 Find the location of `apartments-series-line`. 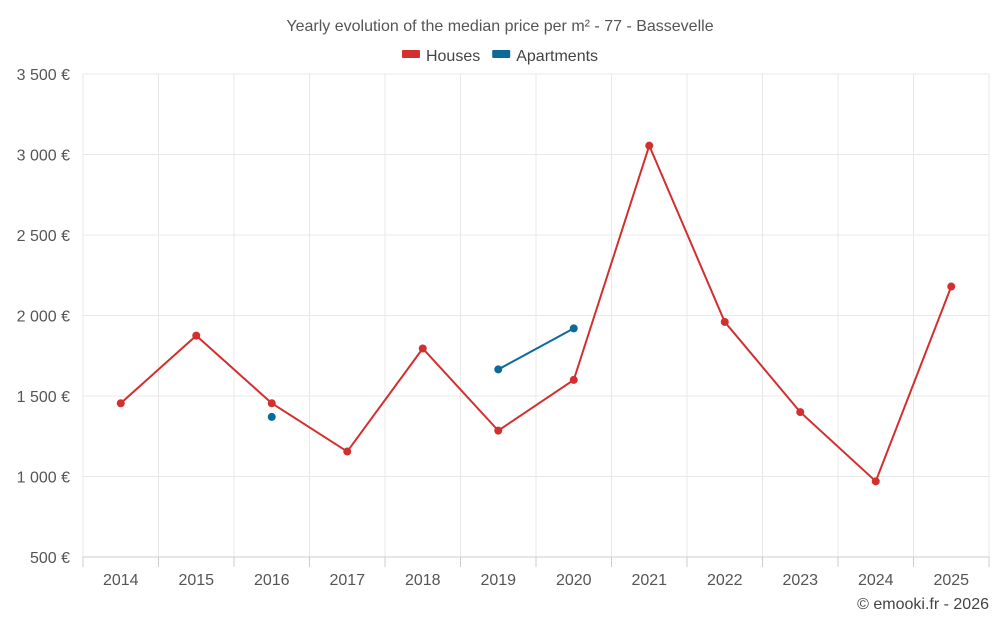

apartments-series-line is located at coordinates (536, 349).